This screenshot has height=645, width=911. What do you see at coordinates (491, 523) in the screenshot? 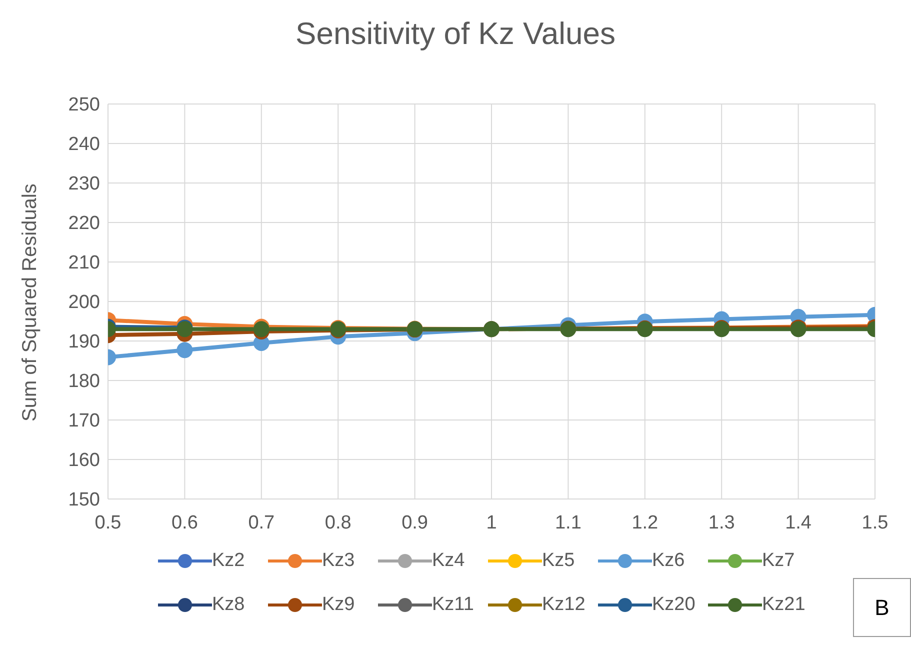
I see `x-tick-label: 1` at bounding box center [491, 523].